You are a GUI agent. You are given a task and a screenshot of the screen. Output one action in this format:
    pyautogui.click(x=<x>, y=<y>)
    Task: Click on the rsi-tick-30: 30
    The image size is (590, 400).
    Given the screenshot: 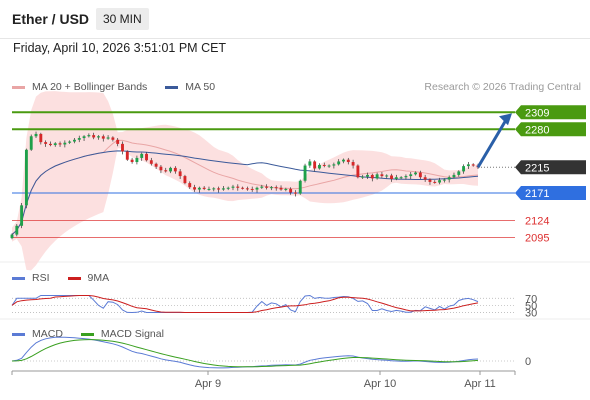 What is the action you would take?
    pyautogui.click(x=531, y=313)
    